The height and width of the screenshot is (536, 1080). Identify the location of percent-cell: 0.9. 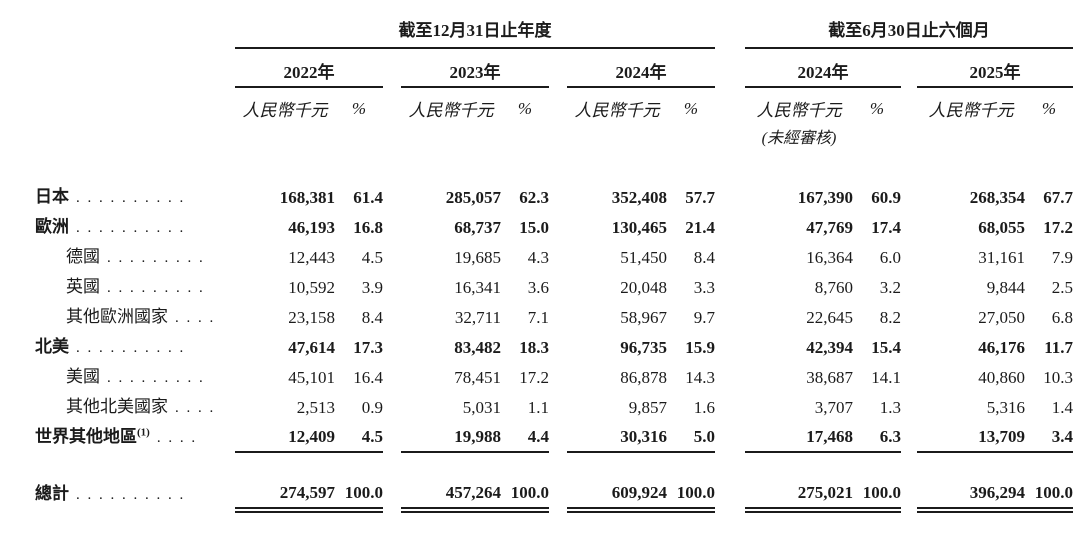
(372, 407).